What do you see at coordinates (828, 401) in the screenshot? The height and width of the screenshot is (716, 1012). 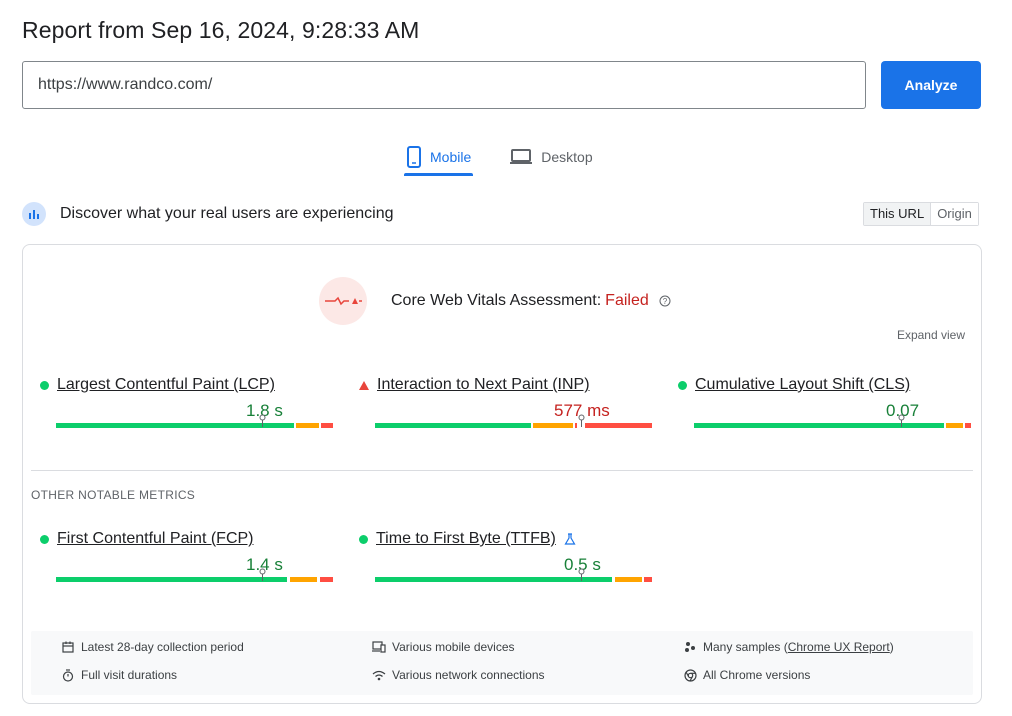 I see `metric-cls: Cumulative Layout Shift (CLS) 0.07` at bounding box center [828, 401].